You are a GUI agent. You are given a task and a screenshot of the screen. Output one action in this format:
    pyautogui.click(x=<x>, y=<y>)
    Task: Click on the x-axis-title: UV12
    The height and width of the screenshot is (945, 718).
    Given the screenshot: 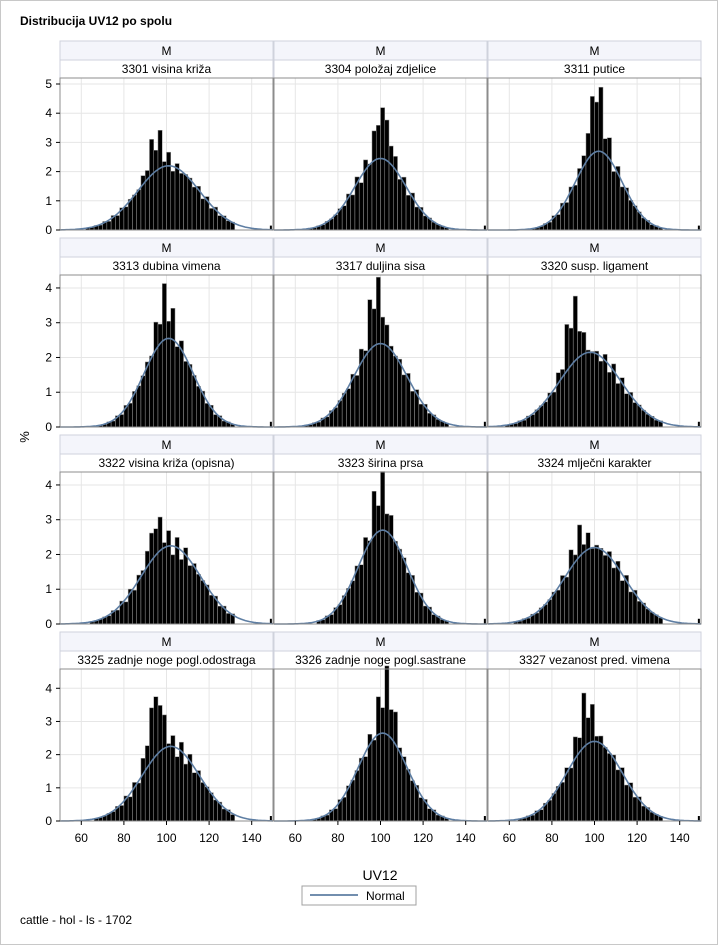 What is the action you would take?
    pyautogui.click(x=379, y=875)
    